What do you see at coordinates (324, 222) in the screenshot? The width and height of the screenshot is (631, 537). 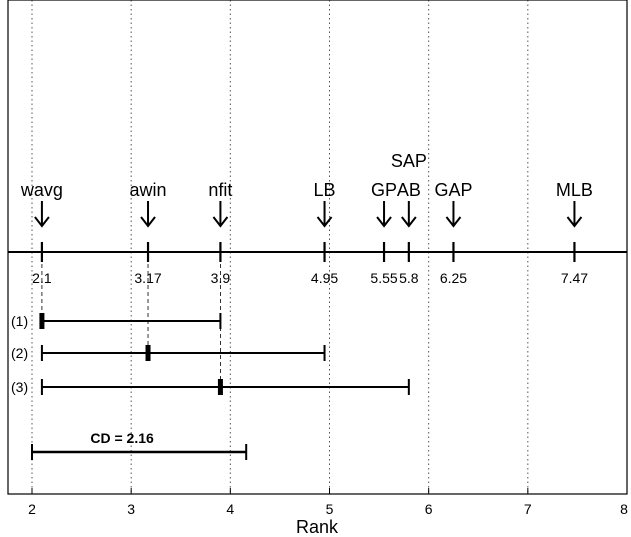 I see `arrow-head-LB` at bounding box center [324, 222].